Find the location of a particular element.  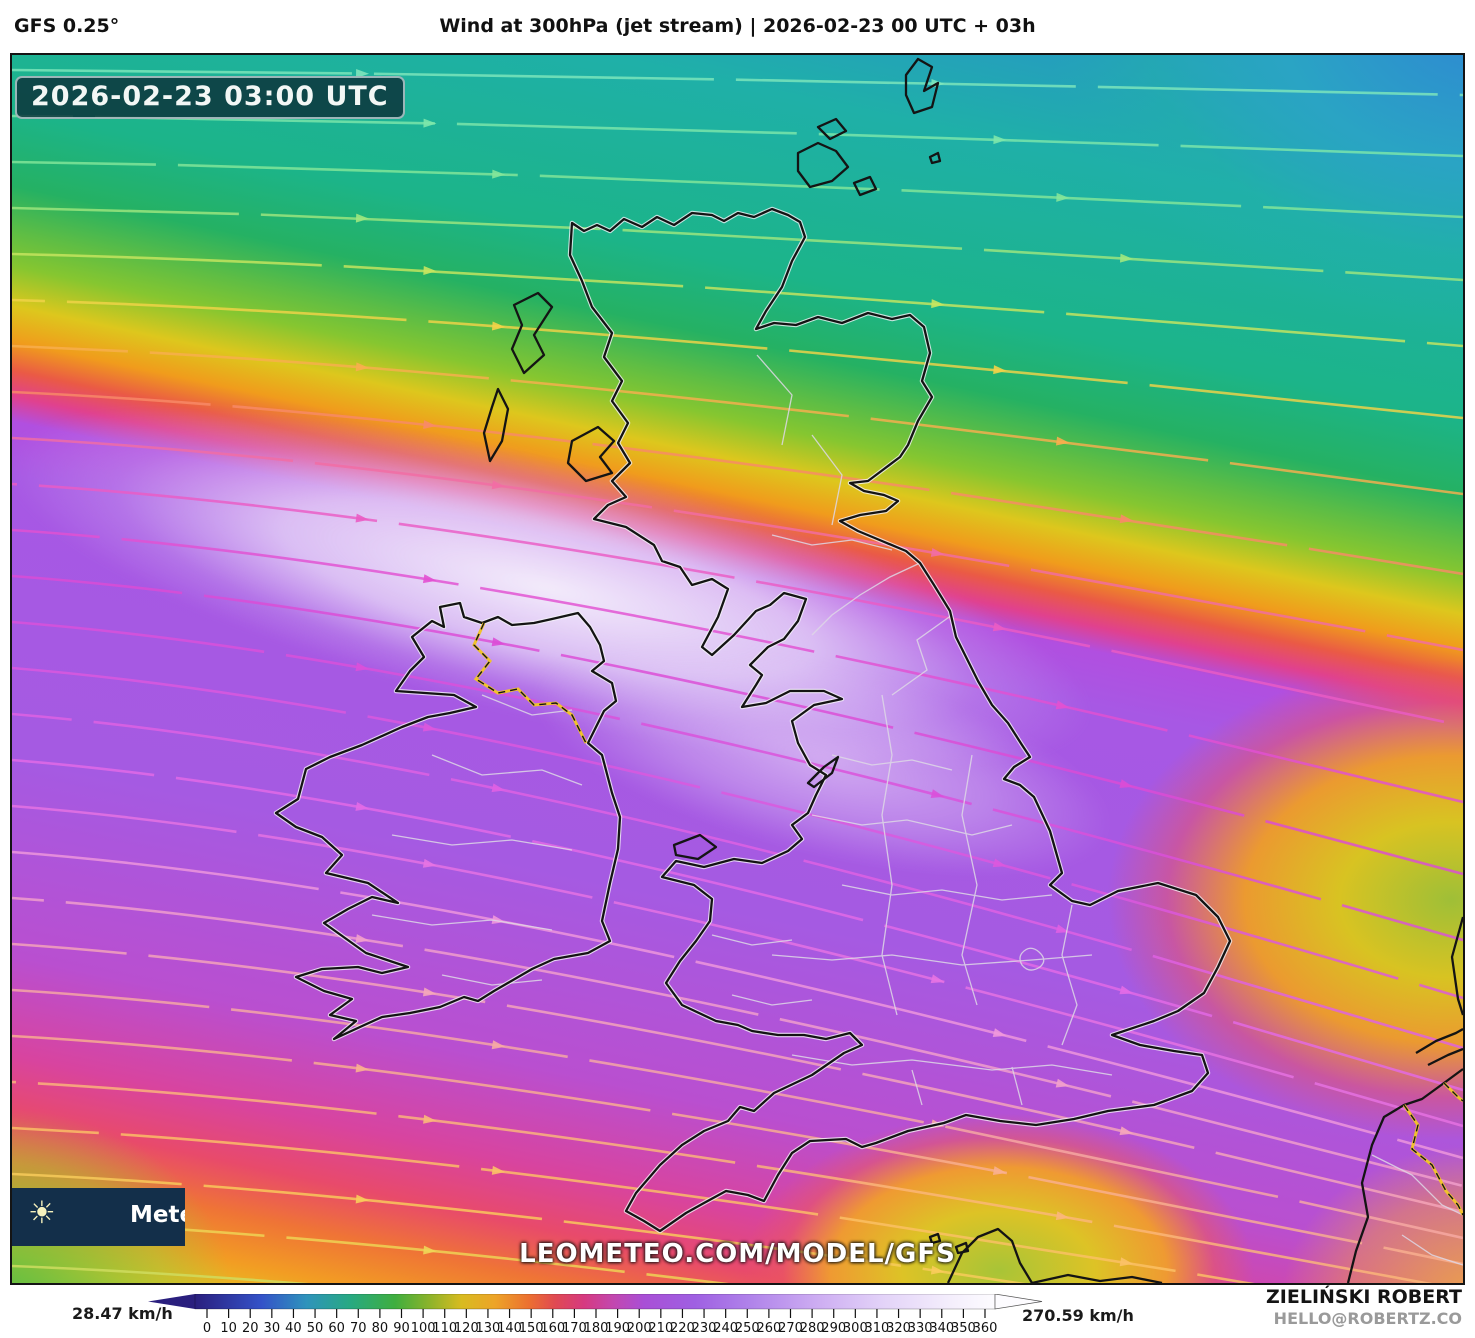

svg-text: 300 is located at coordinates (855, 1328).